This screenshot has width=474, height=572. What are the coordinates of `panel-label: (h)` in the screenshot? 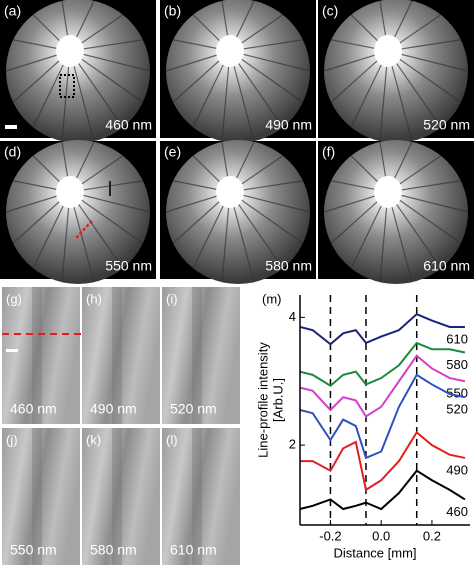 It's located at (94, 298).